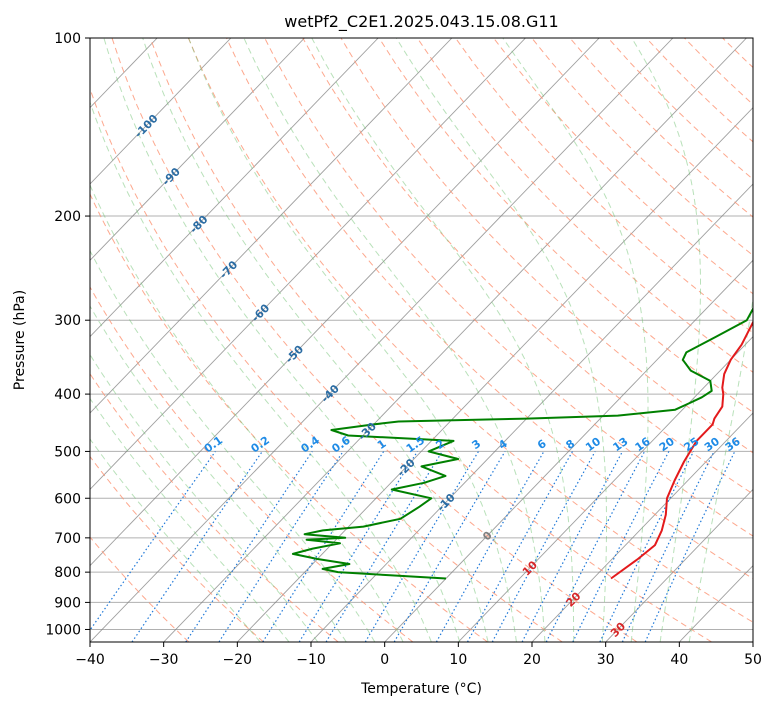  I want to click on mixing-ratio-label: 0.1, so click(213, 445).